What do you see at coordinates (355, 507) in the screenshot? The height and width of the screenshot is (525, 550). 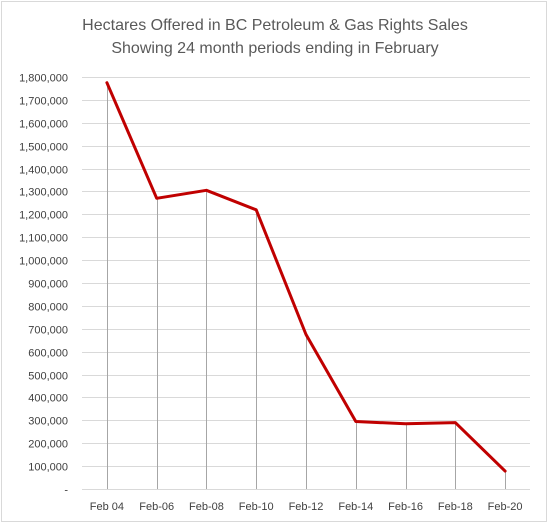 I see `x-tick-label: Feb-14` at bounding box center [355, 507].